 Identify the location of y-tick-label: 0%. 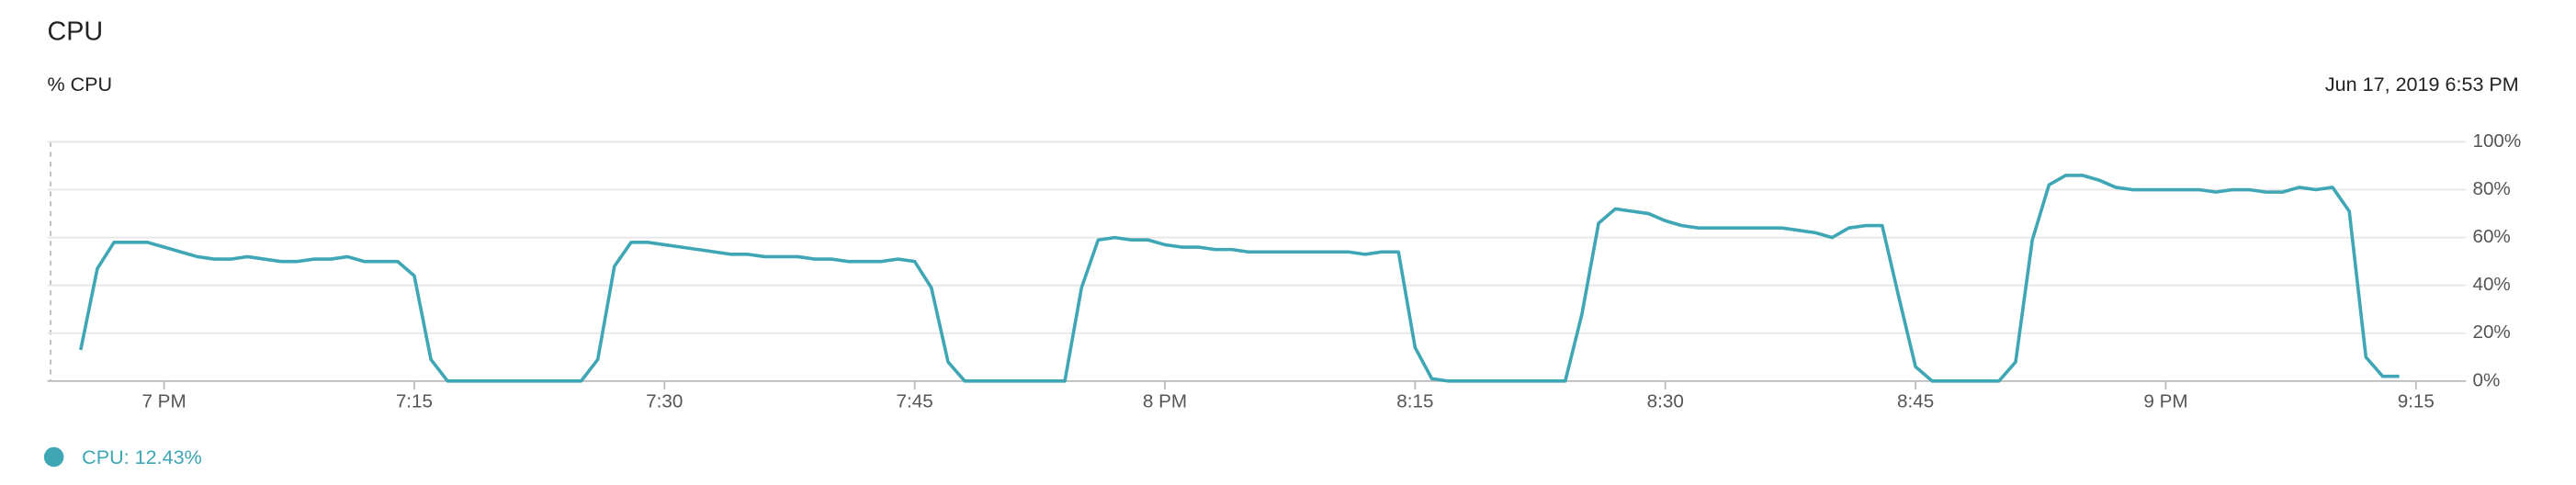
(2486, 379).